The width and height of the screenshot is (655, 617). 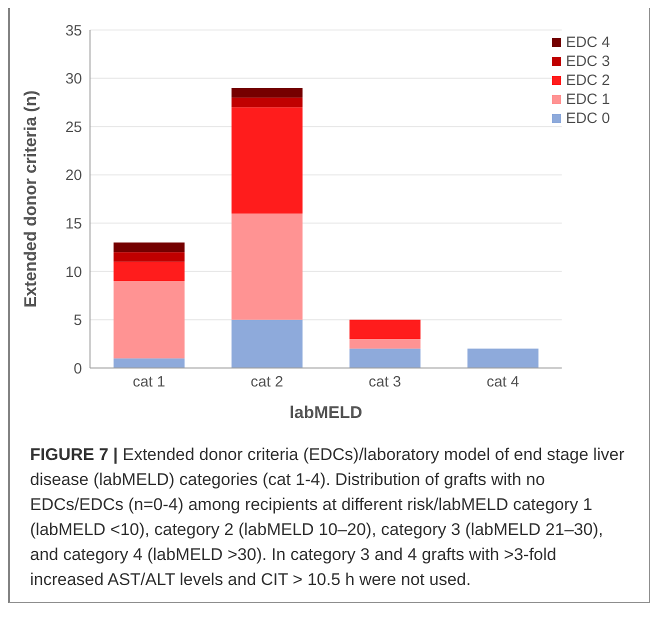 What do you see at coordinates (588, 61) in the screenshot?
I see `legend-label: EDC 3` at bounding box center [588, 61].